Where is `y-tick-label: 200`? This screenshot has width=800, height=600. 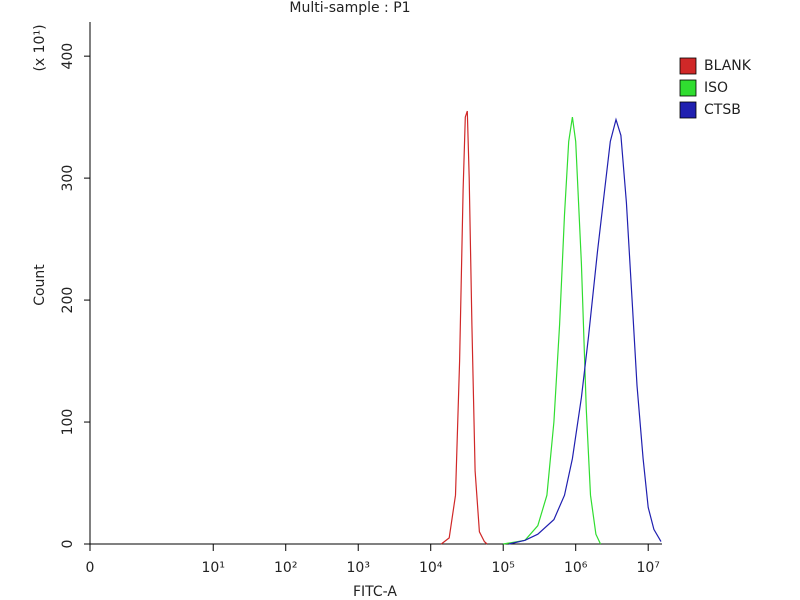
y-tick-label: 200 is located at coordinates (68, 300).